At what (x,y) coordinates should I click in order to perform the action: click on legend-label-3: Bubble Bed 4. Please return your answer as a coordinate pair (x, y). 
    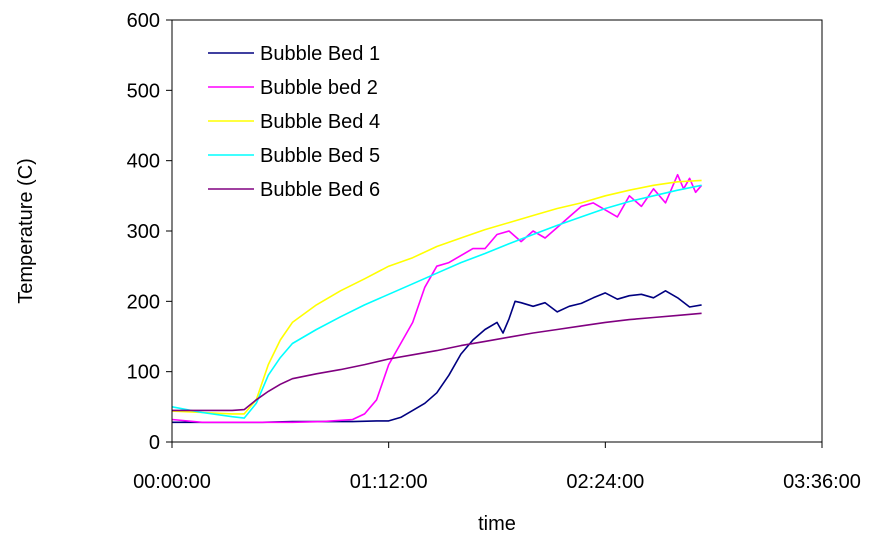
    Looking at the image, I should click on (320, 122).